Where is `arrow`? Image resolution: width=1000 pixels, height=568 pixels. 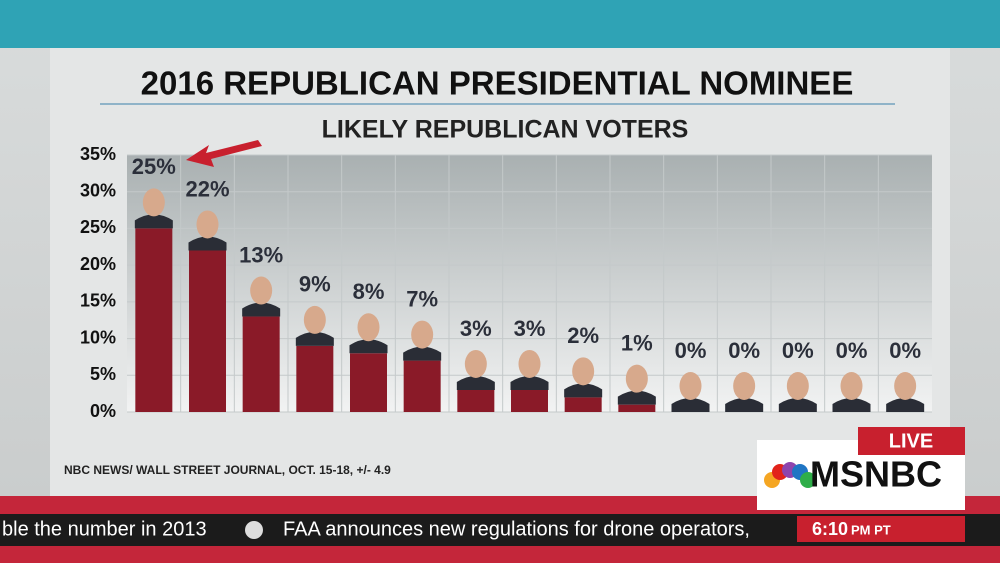 arrow is located at coordinates (224, 153).